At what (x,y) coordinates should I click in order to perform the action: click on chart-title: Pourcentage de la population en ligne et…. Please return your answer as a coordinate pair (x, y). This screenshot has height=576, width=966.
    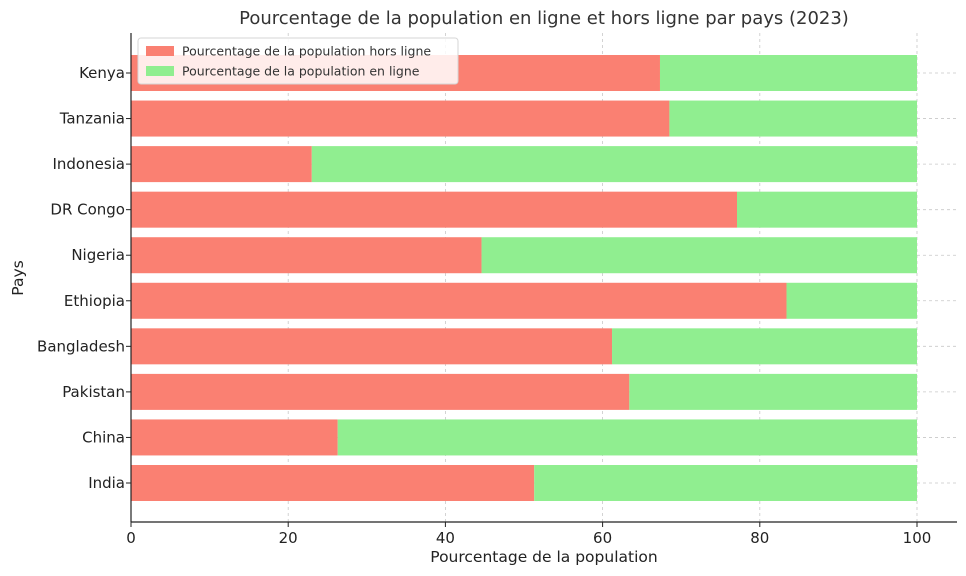
    Looking at the image, I should click on (544, 18).